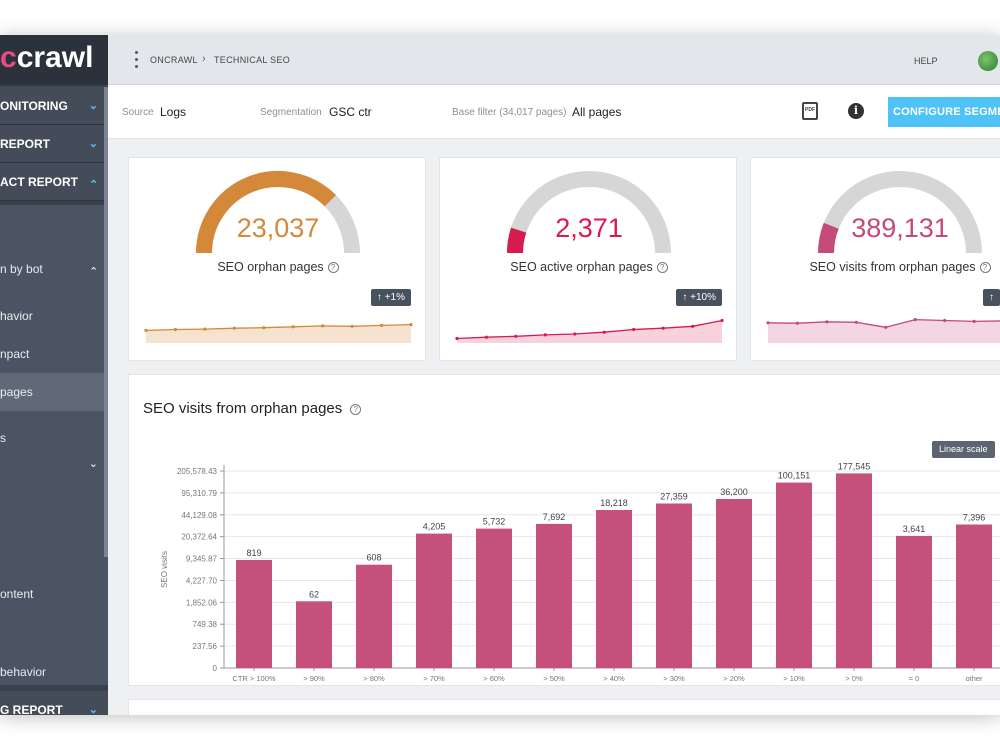  Describe the element at coordinates (734, 678) in the screenshot. I see `x-tick-label: > 20%` at that location.